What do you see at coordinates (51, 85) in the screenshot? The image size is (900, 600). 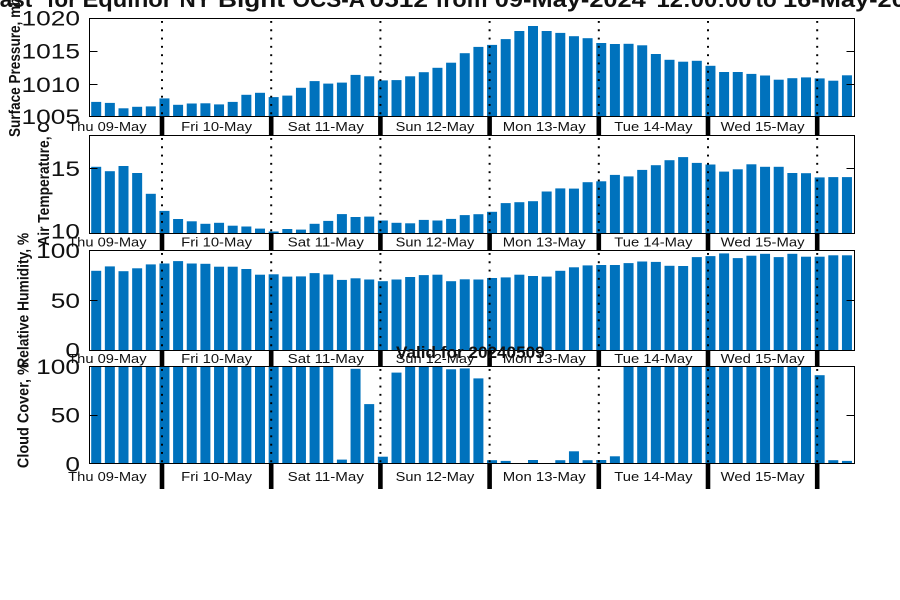 I see `svg-text: 1010` at bounding box center [51, 85].